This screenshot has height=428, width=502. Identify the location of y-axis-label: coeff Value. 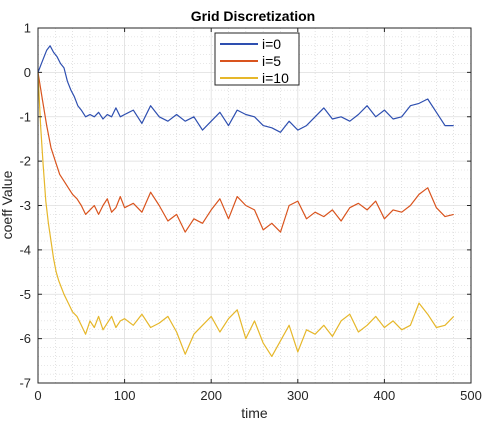
(7, 204).